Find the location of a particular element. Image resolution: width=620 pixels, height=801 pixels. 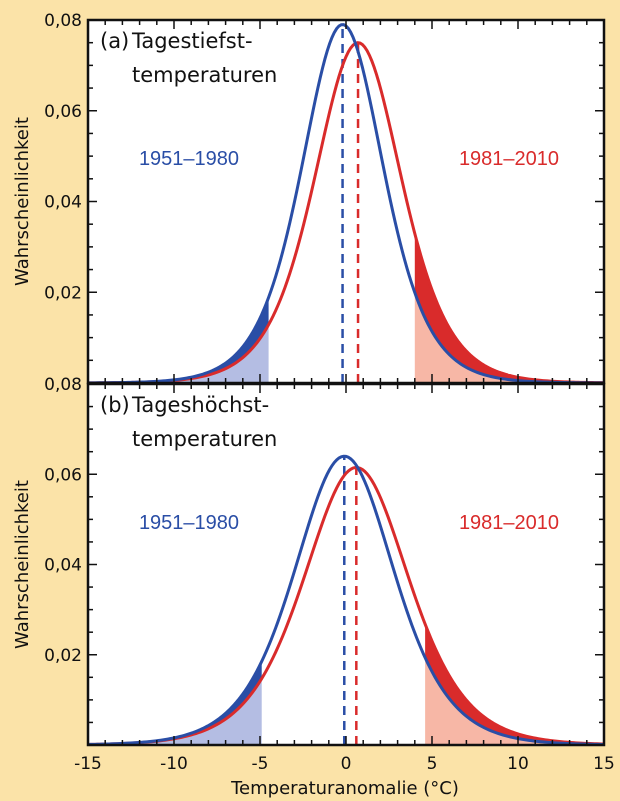

panel-label: (a) is located at coordinates (114, 41).